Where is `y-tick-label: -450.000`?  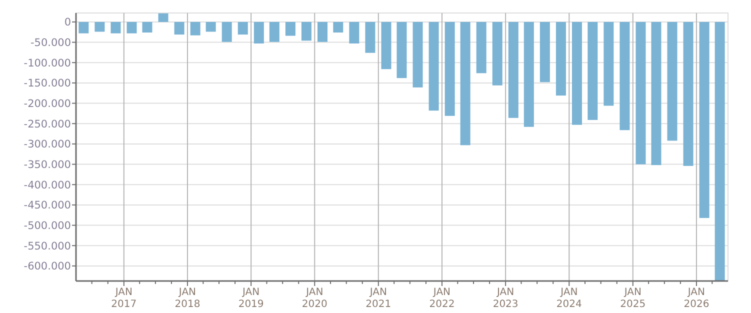 y-tick-label: -450.000 is located at coordinates (47, 206).